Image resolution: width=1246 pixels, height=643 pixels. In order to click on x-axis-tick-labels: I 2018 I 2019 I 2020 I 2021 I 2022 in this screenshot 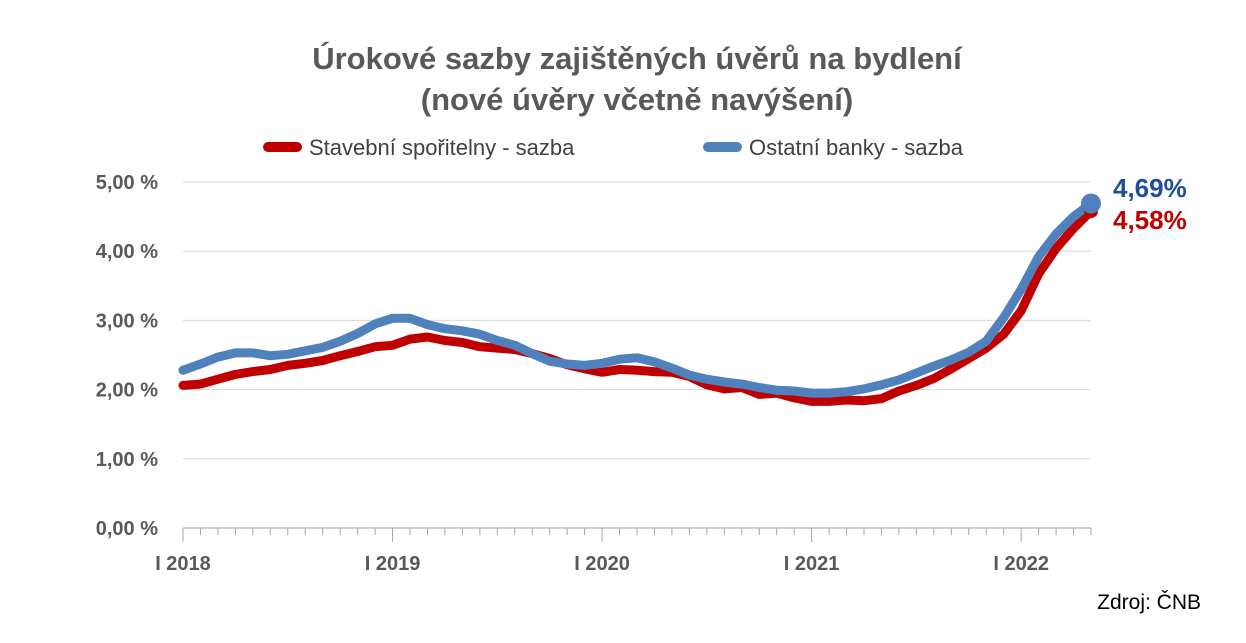, I will do `click(602, 564)`.